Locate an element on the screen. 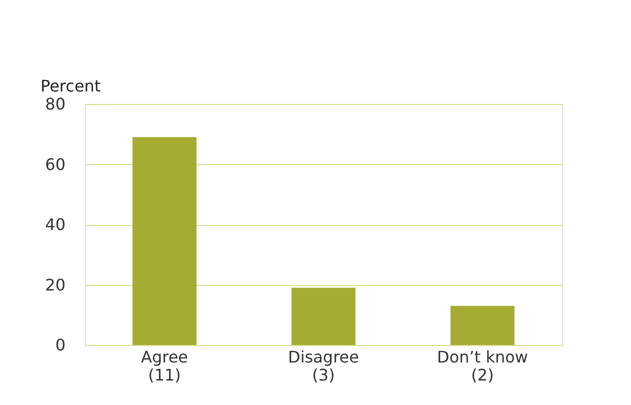 The image size is (631, 405). x-tick-label: Don’t know (2) is located at coordinates (482, 366).